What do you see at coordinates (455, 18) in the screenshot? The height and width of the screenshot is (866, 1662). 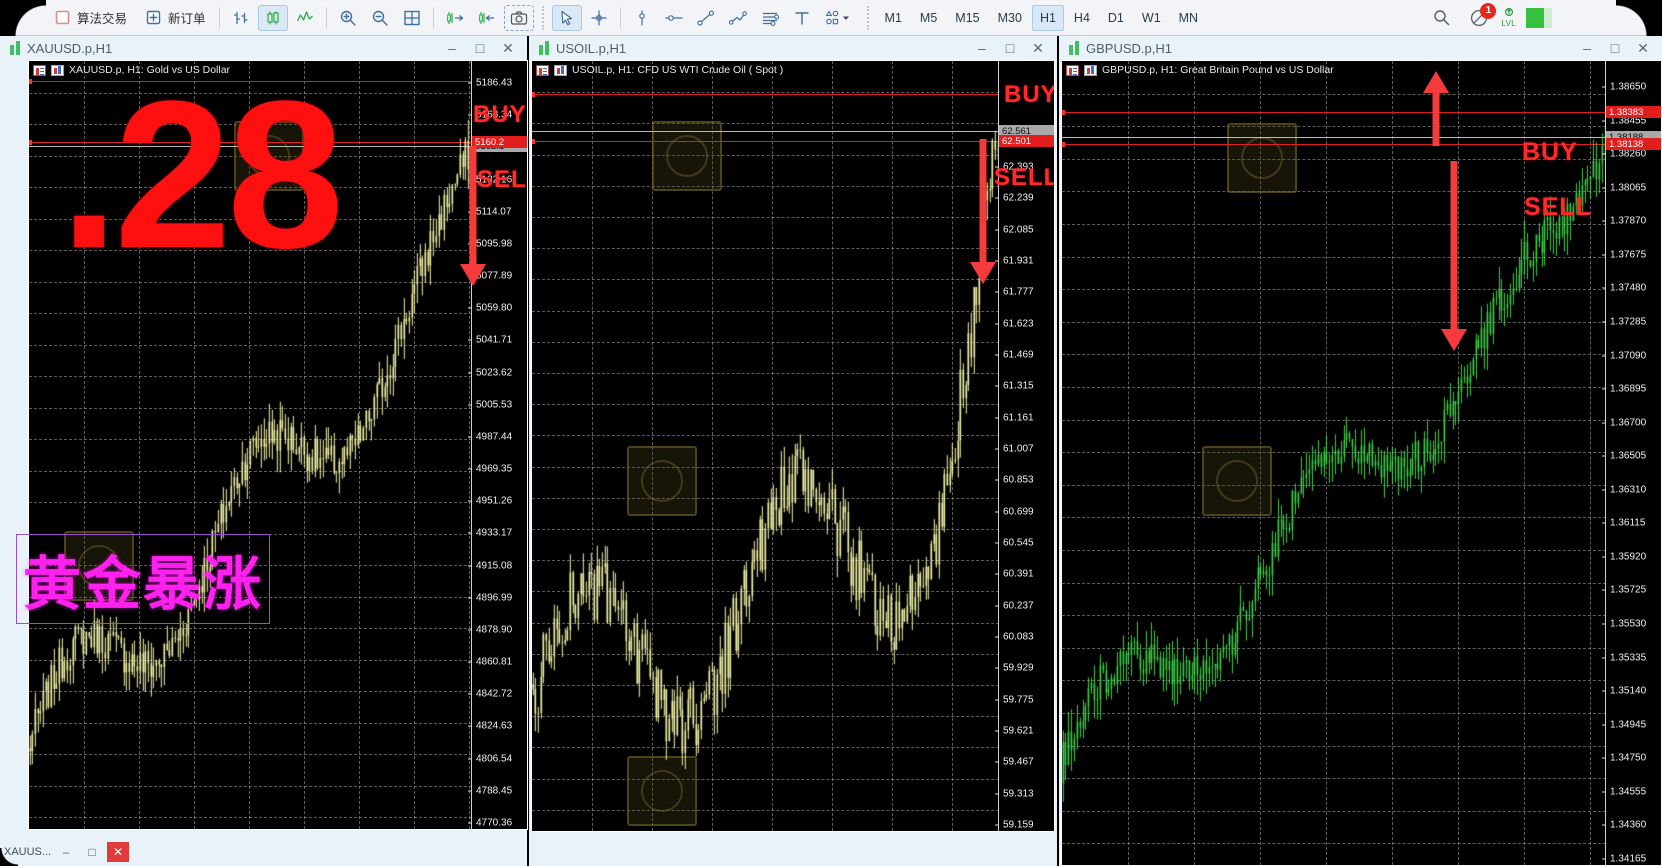 I see `chart-shift-right-icon` at bounding box center [455, 18].